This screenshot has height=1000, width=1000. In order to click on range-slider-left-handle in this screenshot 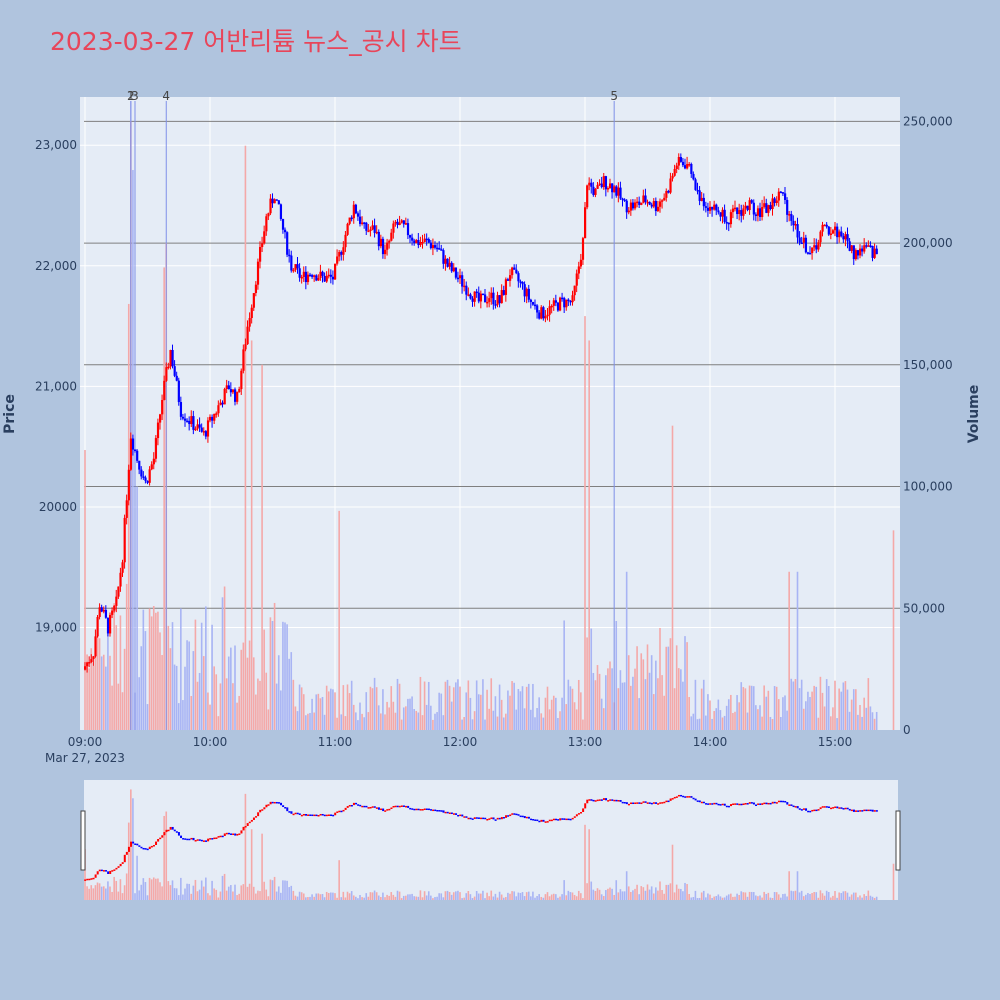, I will do `click(83, 840)`.